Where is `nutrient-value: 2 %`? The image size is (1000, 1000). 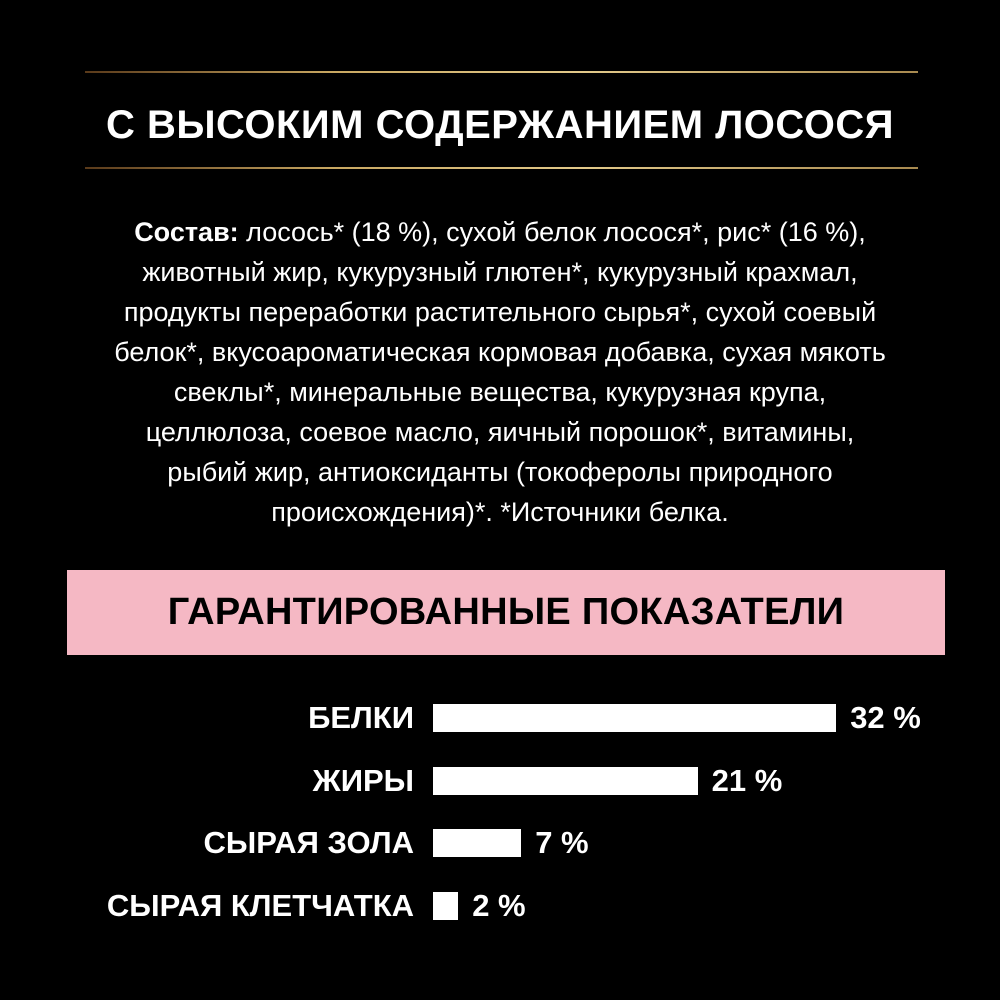
nutrient-value: 2 % is located at coordinates (499, 905).